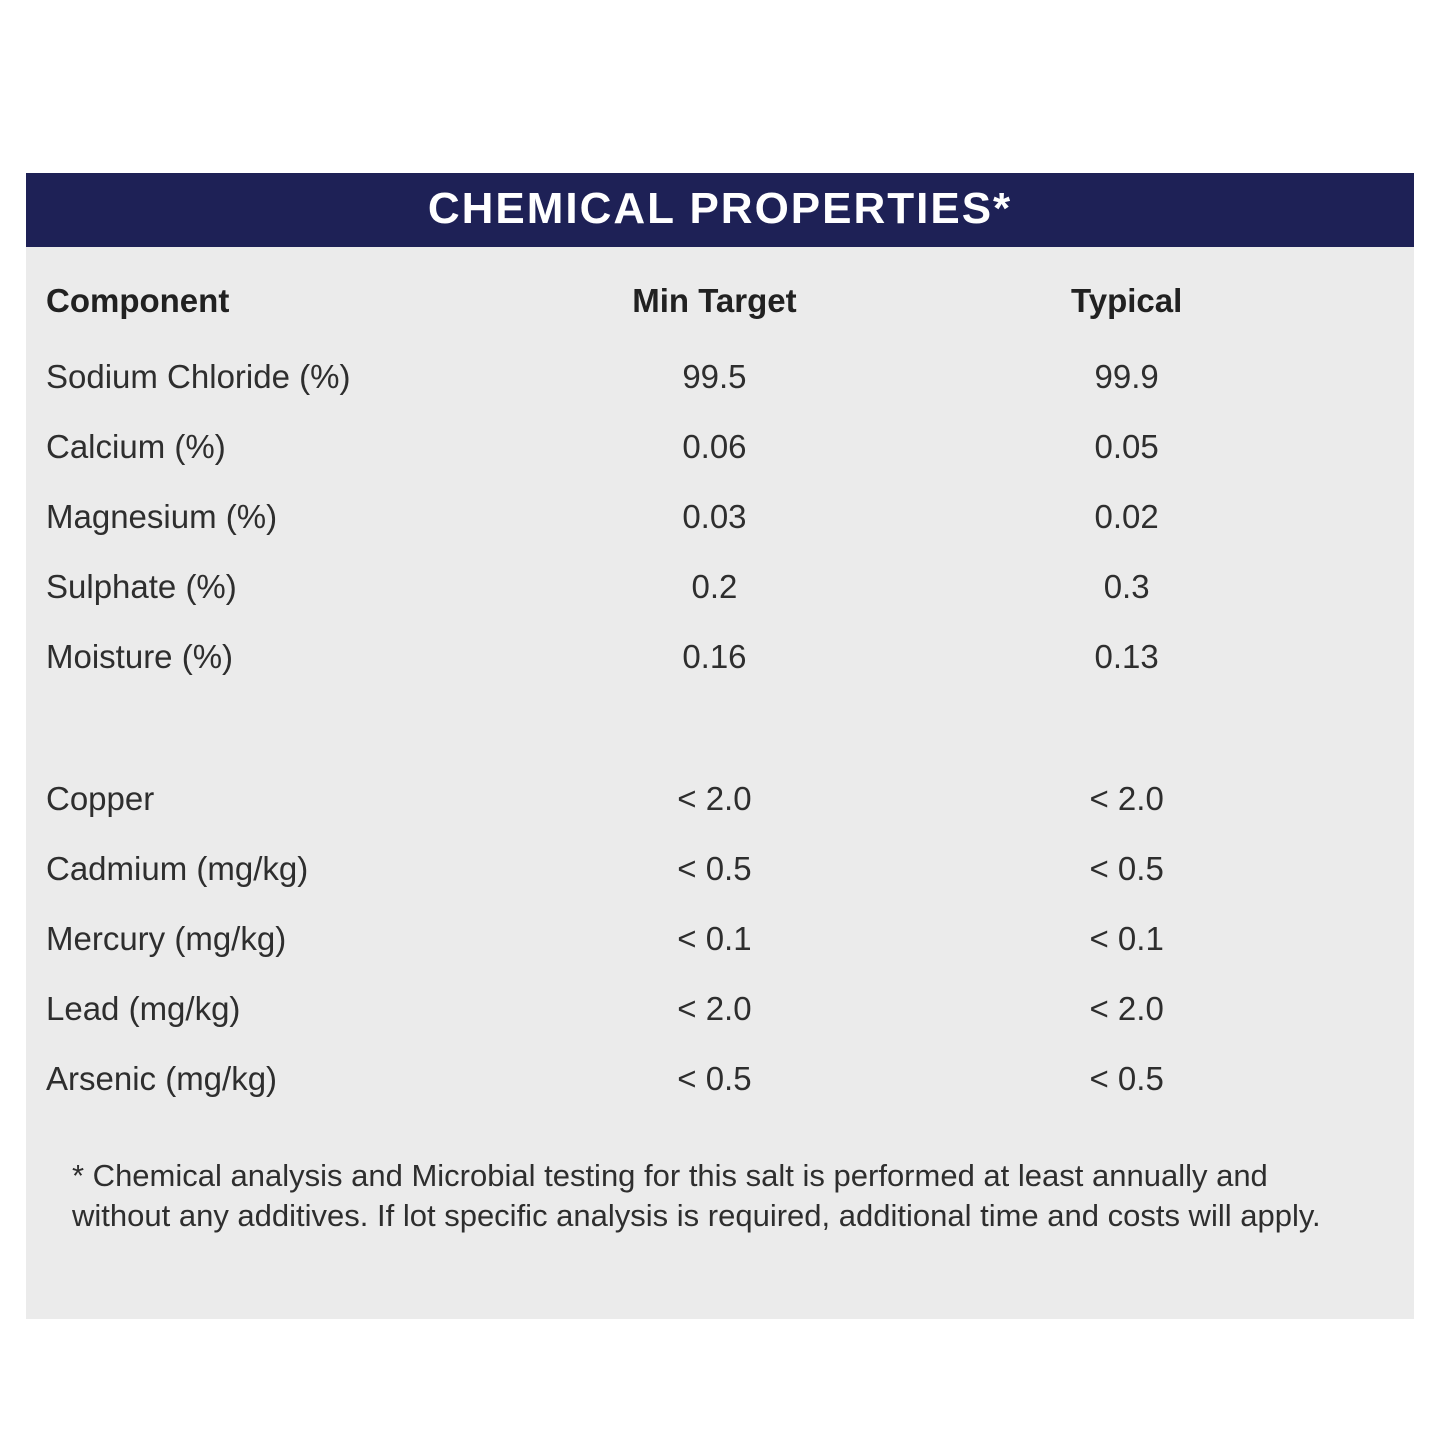 Image resolution: width=1445 pixels, height=1445 pixels. What do you see at coordinates (100, 798) in the screenshot?
I see `component-cell: Copper` at bounding box center [100, 798].